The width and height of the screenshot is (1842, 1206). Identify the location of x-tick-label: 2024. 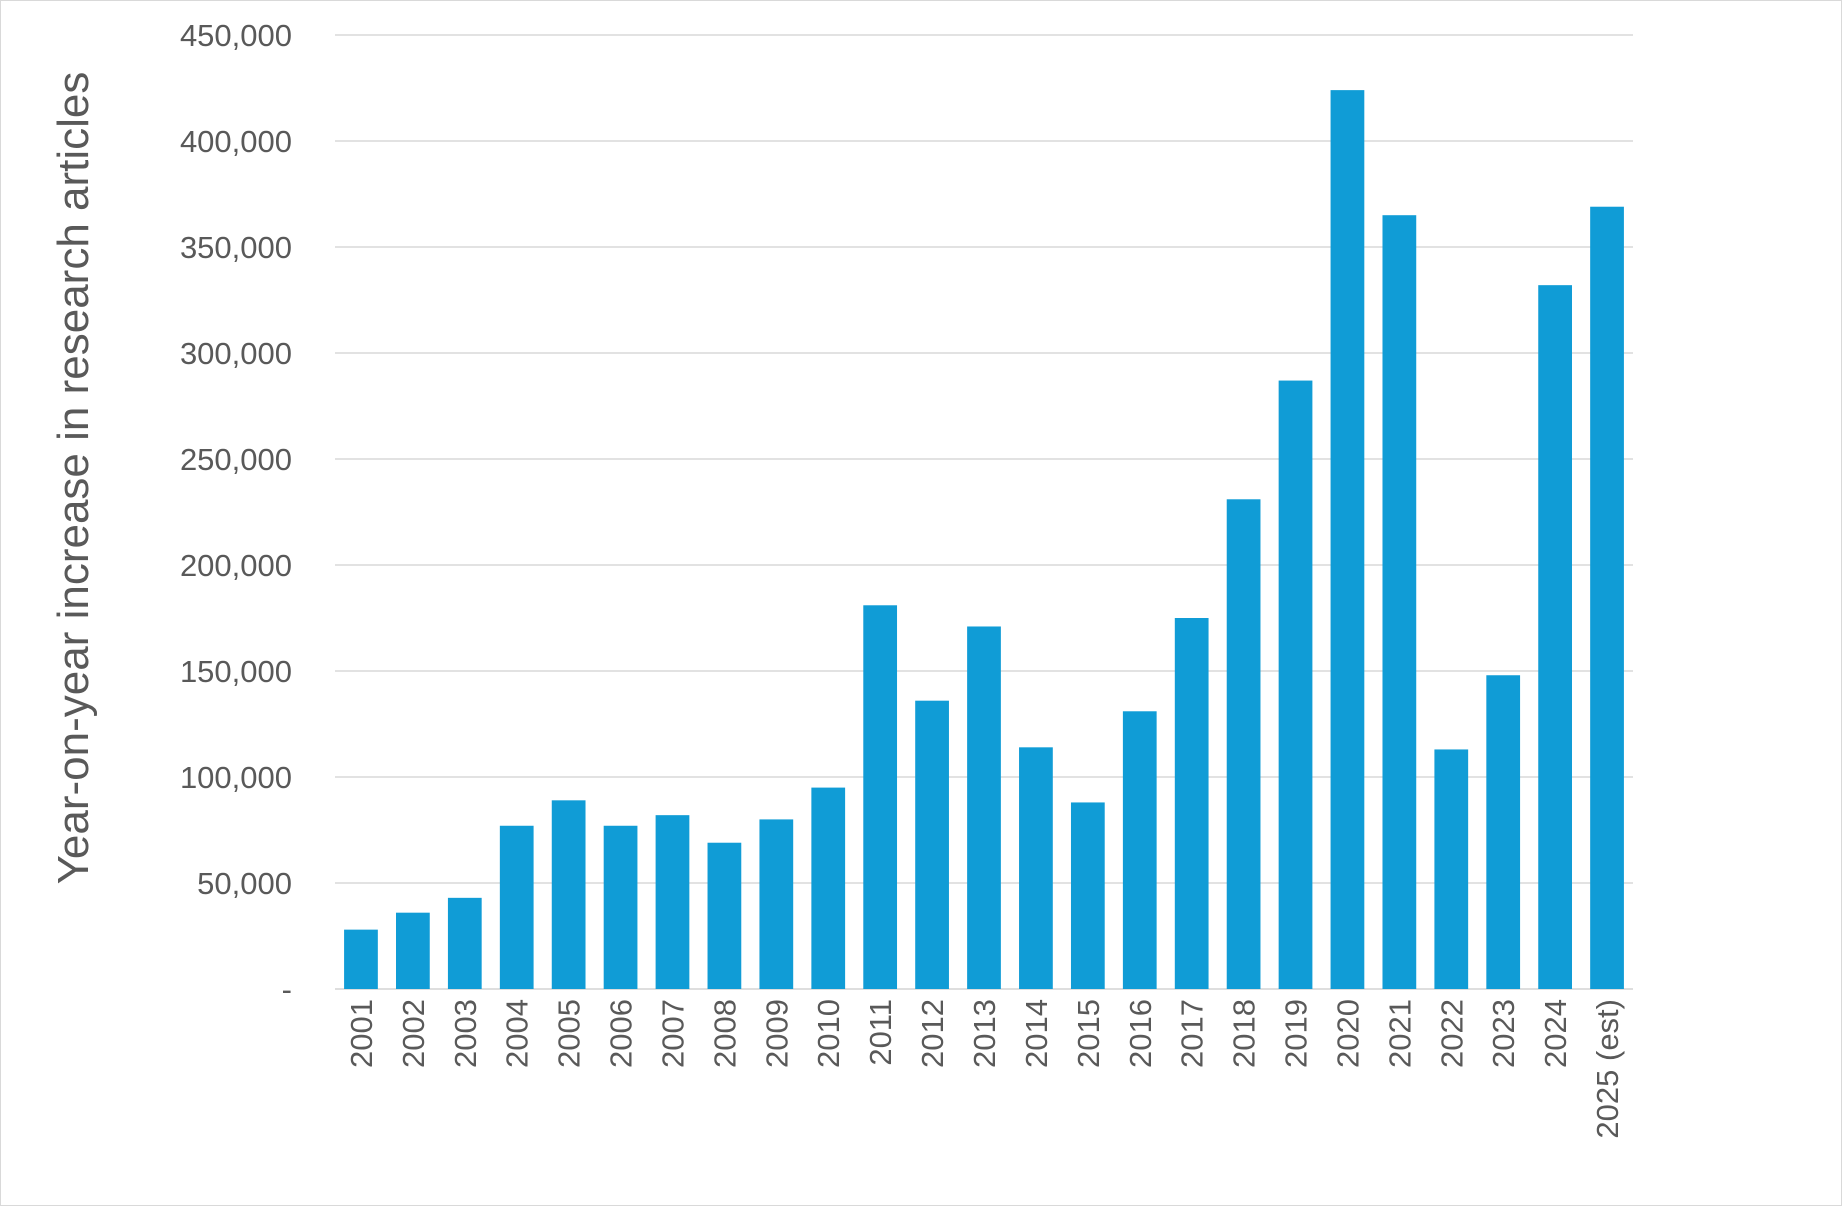
(1555, 1033).